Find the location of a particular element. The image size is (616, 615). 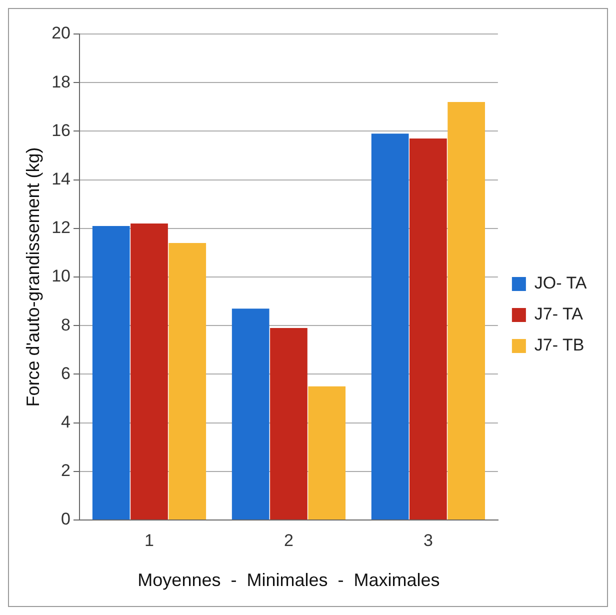

y-tick-label: 4 is located at coordinates (66, 422).